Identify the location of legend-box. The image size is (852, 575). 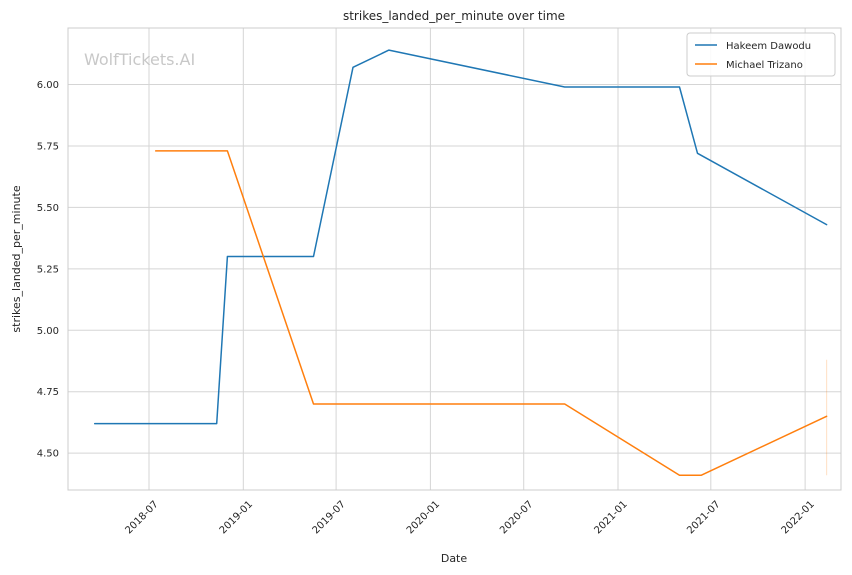
(761, 54).